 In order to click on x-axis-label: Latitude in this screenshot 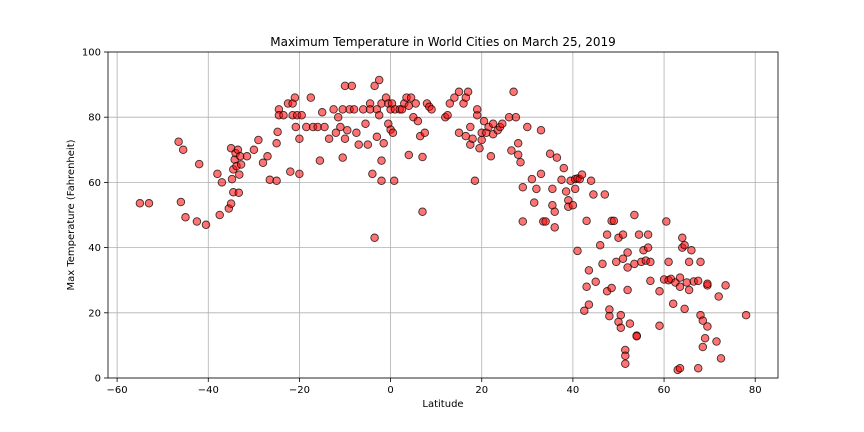, I will do `click(442, 404)`.